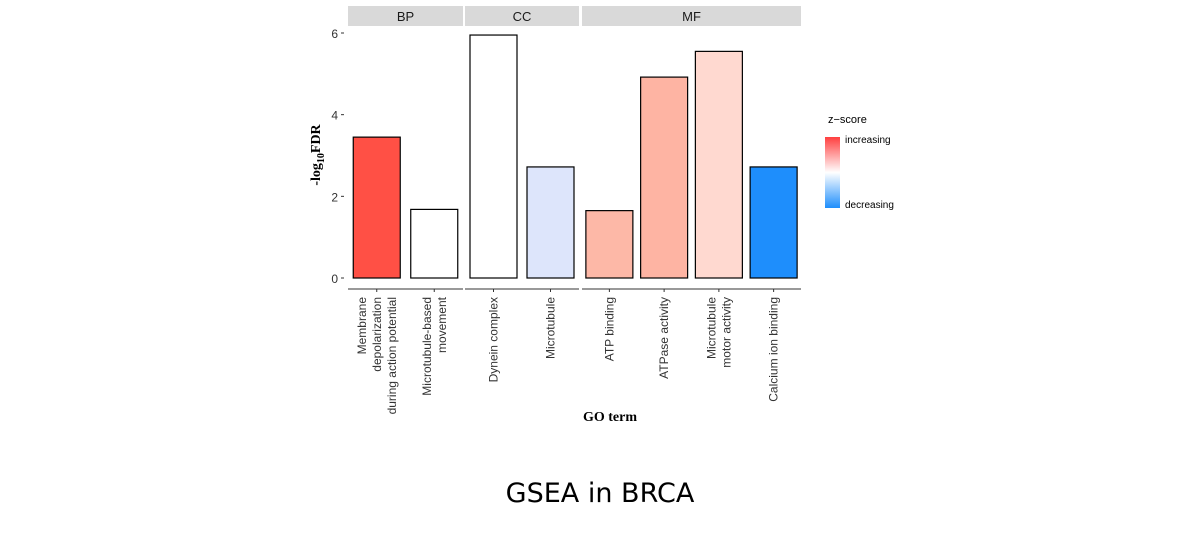  What do you see at coordinates (334, 197) in the screenshot?
I see `y-tick-label: 2` at bounding box center [334, 197].